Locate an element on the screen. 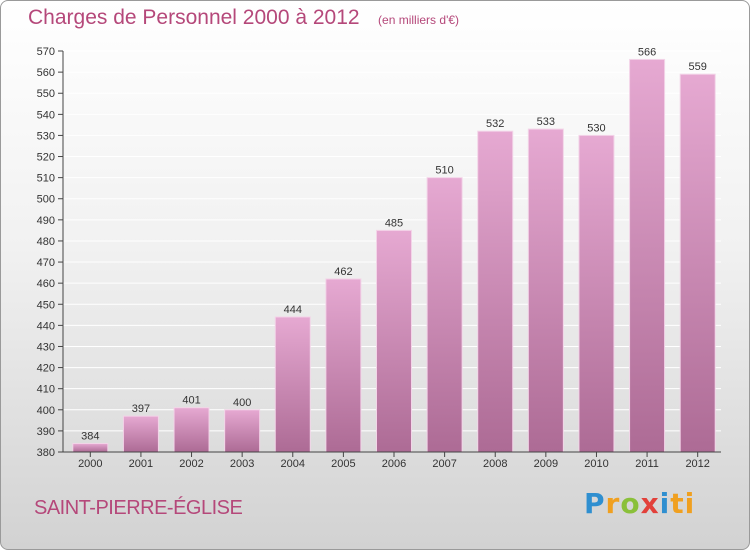  y-tick-label: 460 is located at coordinates (46, 284).